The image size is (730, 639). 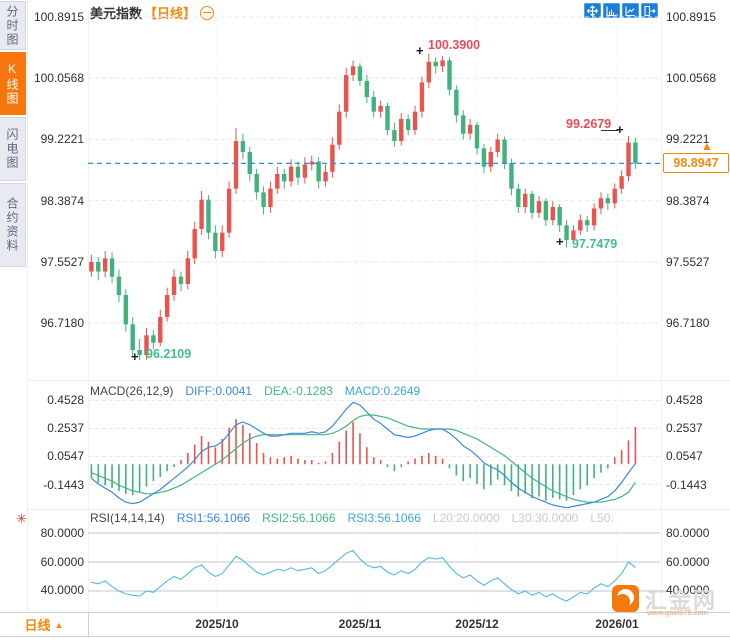 I want to click on current-price-box: 98.8947, so click(x=696, y=163).